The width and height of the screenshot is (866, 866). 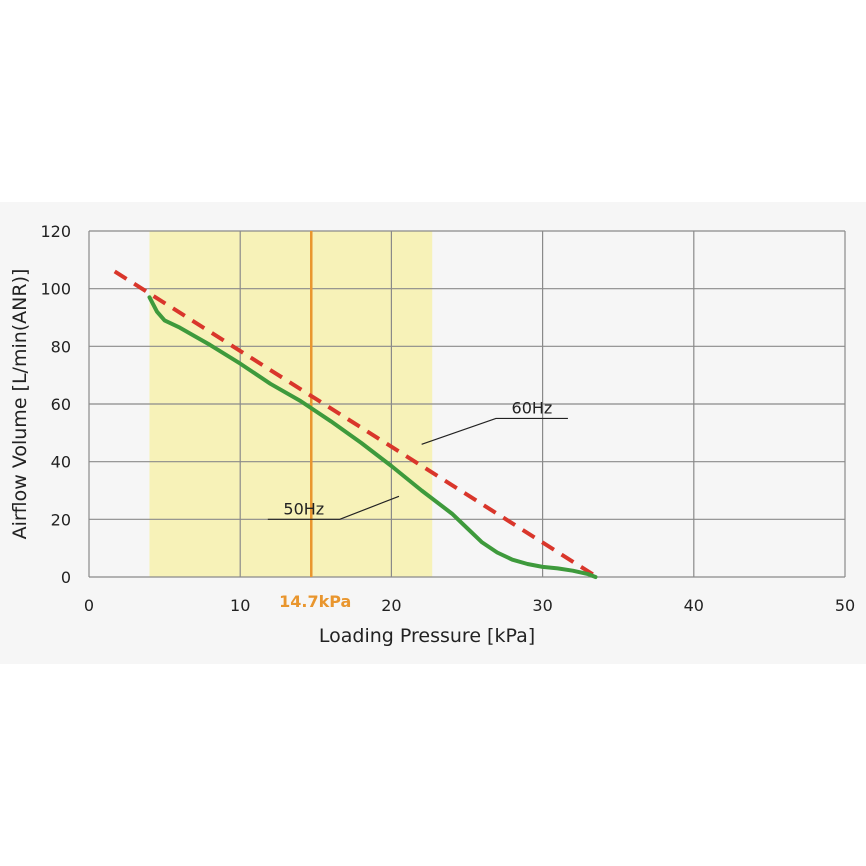 I want to click on x-tick-label: 40, so click(x=694, y=605).